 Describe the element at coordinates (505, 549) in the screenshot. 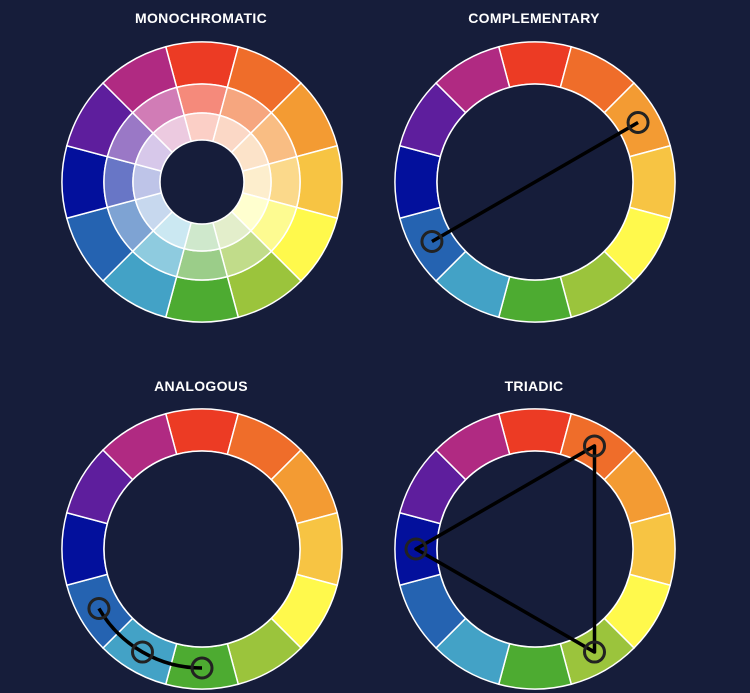

I see `harmony-triangle` at that location.